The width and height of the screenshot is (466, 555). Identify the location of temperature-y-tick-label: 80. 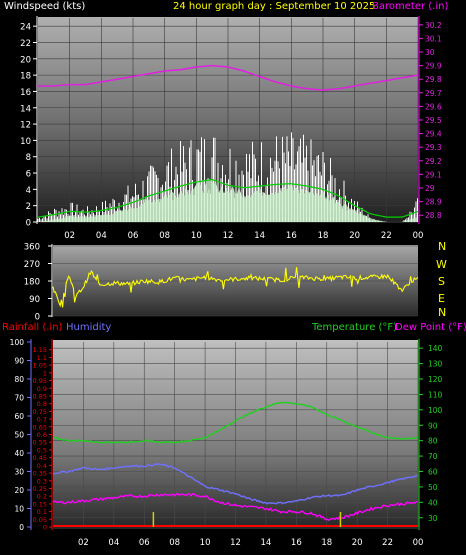
(433, 441).